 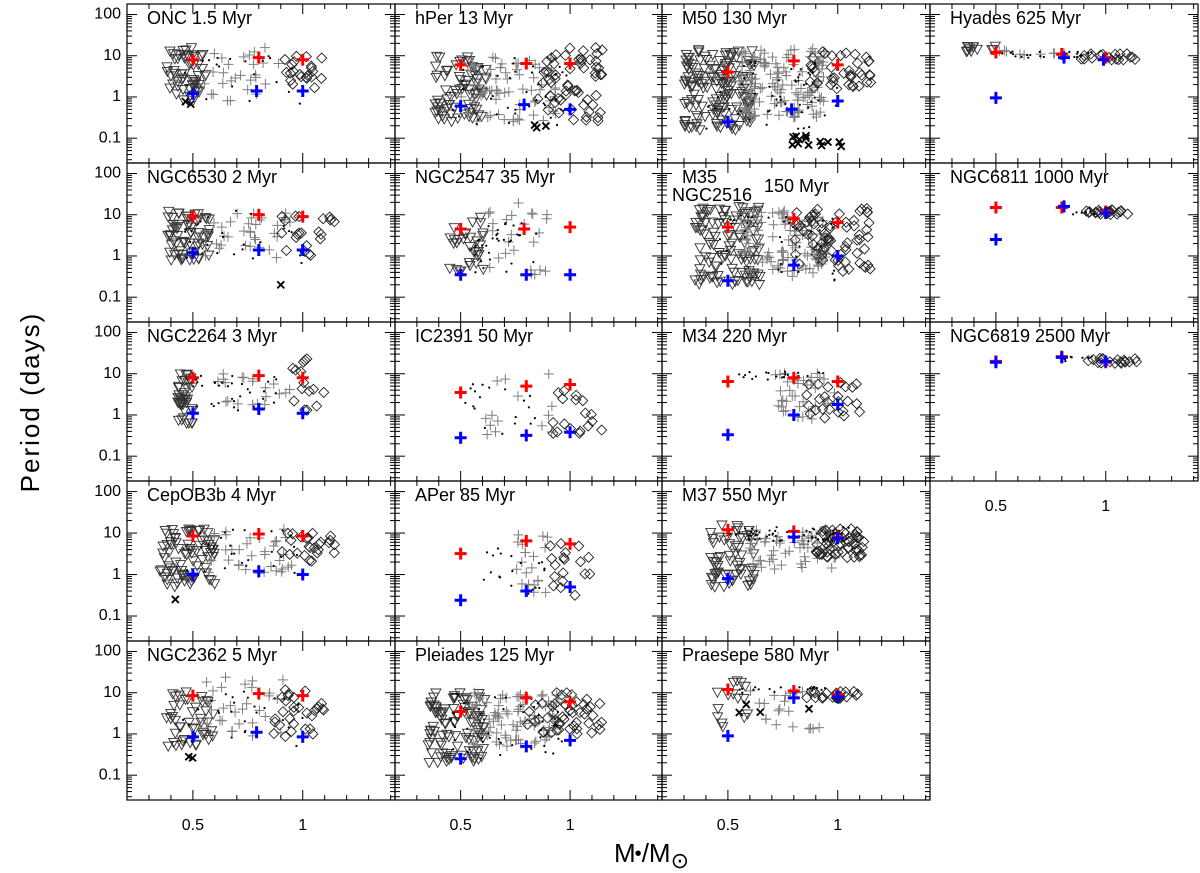 I want to click on panel-title: IC2391 50 Myr, so click(x=474, y=336).